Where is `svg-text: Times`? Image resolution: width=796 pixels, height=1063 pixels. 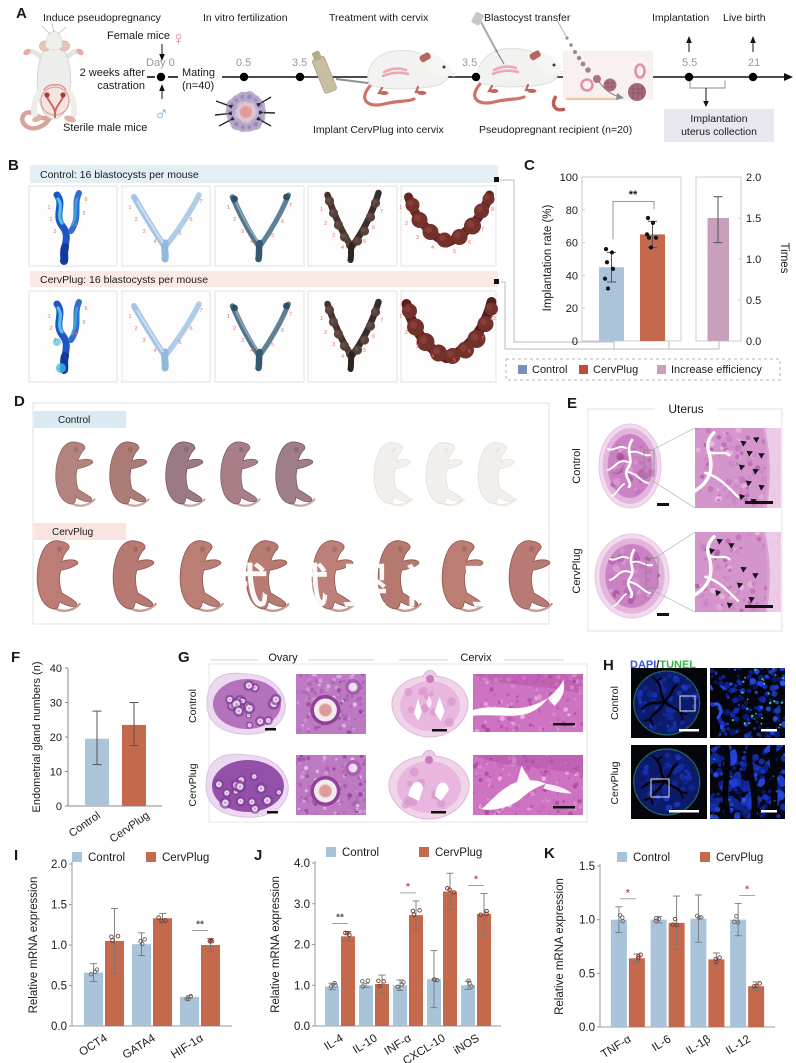 svg-text: Times is located at coordinates (784, 258).